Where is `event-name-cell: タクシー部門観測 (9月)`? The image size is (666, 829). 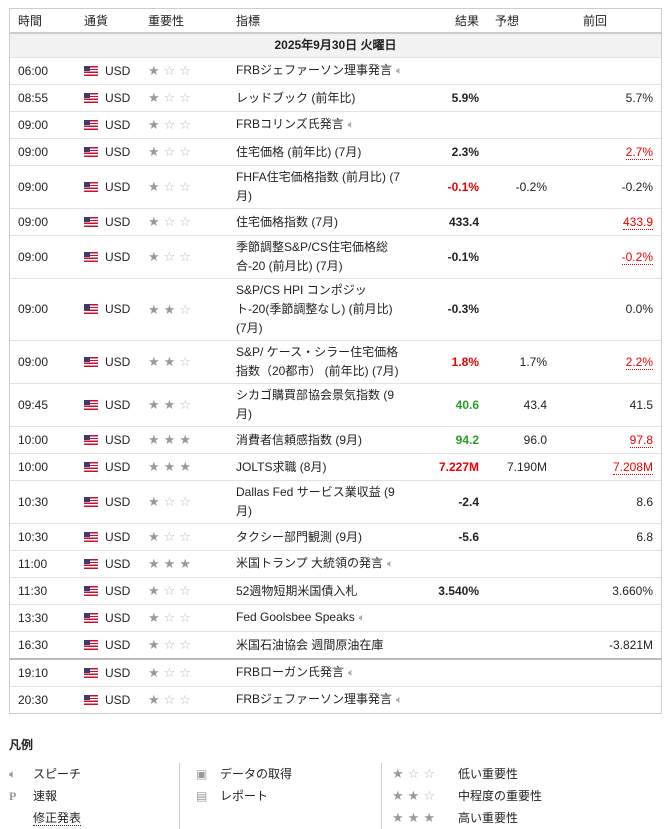
event-name-cell: タクシー部門観測 (9月) is located at coordinates (319, 537).